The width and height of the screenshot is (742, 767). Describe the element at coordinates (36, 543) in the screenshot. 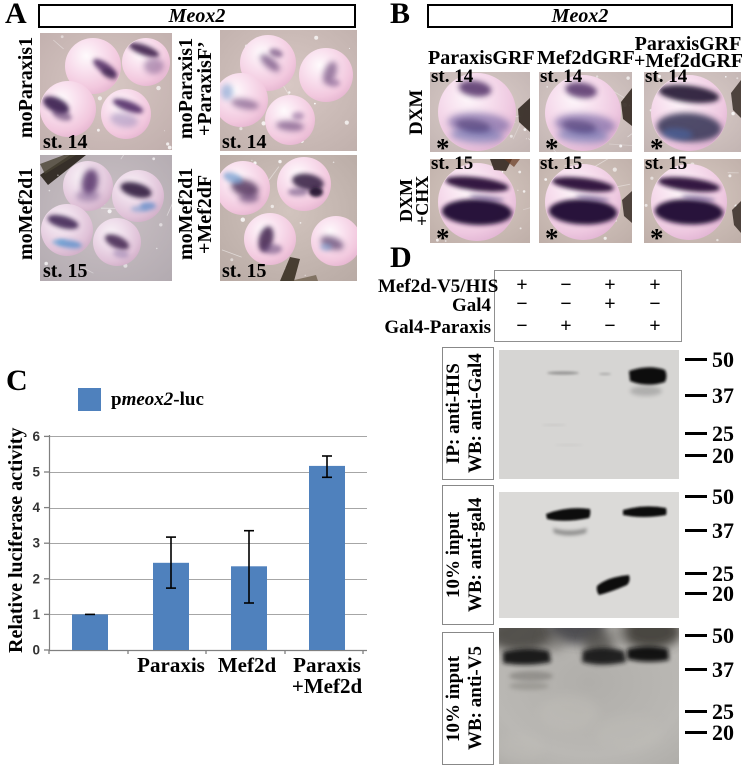

I see `svg-text: 3` at that location.